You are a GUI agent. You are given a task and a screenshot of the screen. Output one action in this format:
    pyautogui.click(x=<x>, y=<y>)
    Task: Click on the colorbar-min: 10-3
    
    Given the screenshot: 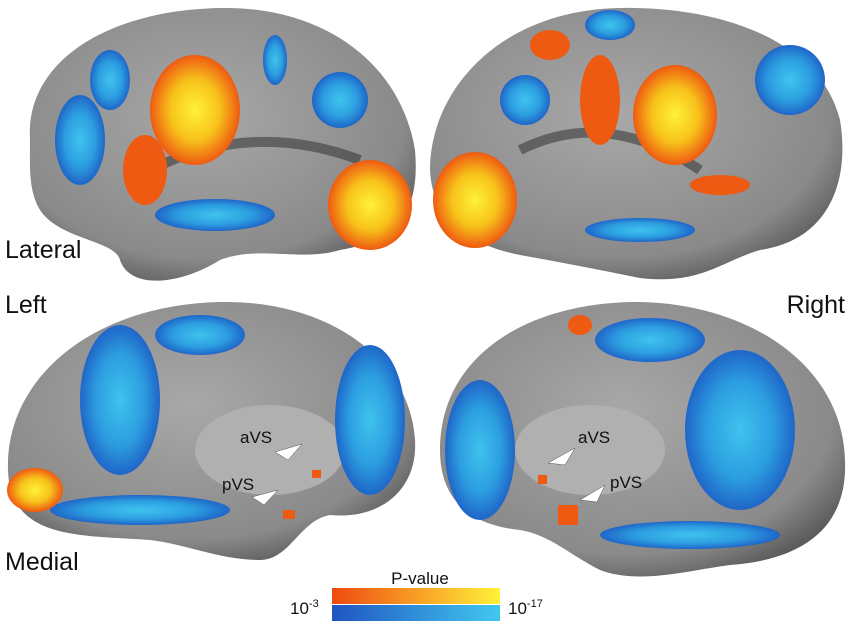 What is the action you would take?
    pyautogui.click(x=304, y=608)
    